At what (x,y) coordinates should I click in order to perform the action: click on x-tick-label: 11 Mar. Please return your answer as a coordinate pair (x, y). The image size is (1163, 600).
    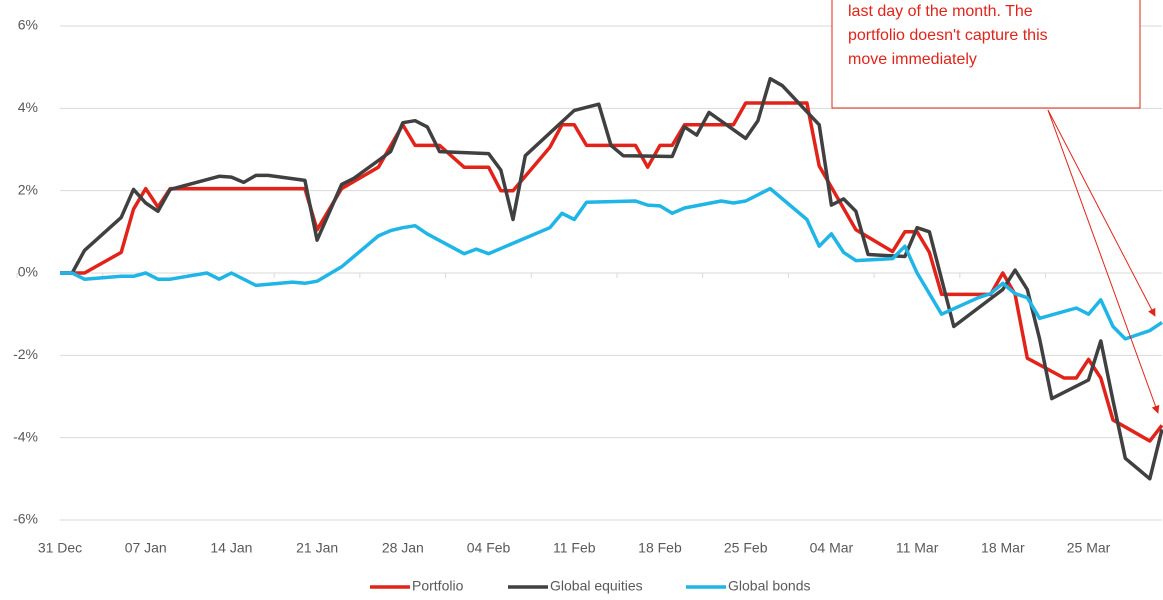
    Looking at the image, I should click on (917, 548).